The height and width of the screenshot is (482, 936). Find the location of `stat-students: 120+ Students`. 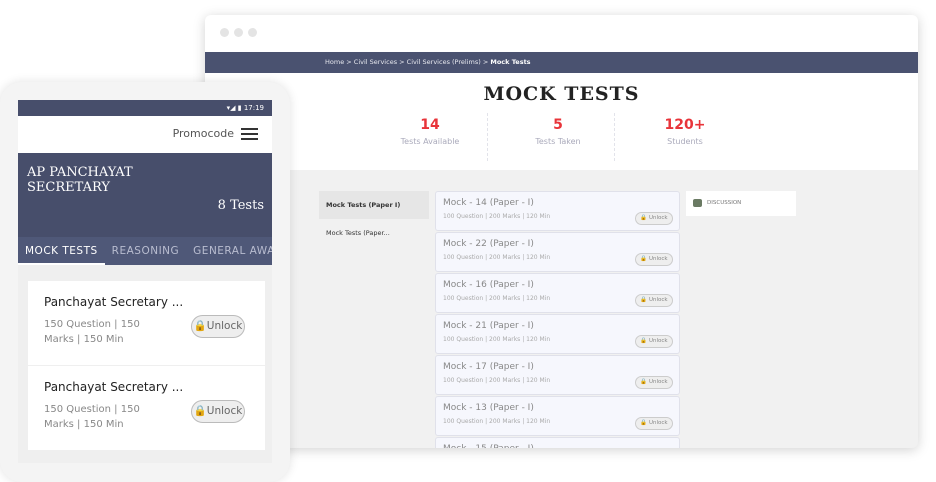

stat-students: 120+ Students is located at coordinates (685, 131).